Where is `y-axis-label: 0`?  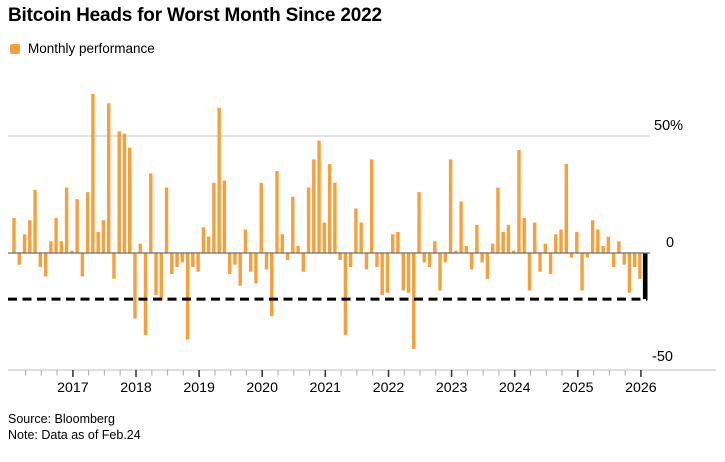
y-axis-label: 0 is located at coordinates (670, 243).